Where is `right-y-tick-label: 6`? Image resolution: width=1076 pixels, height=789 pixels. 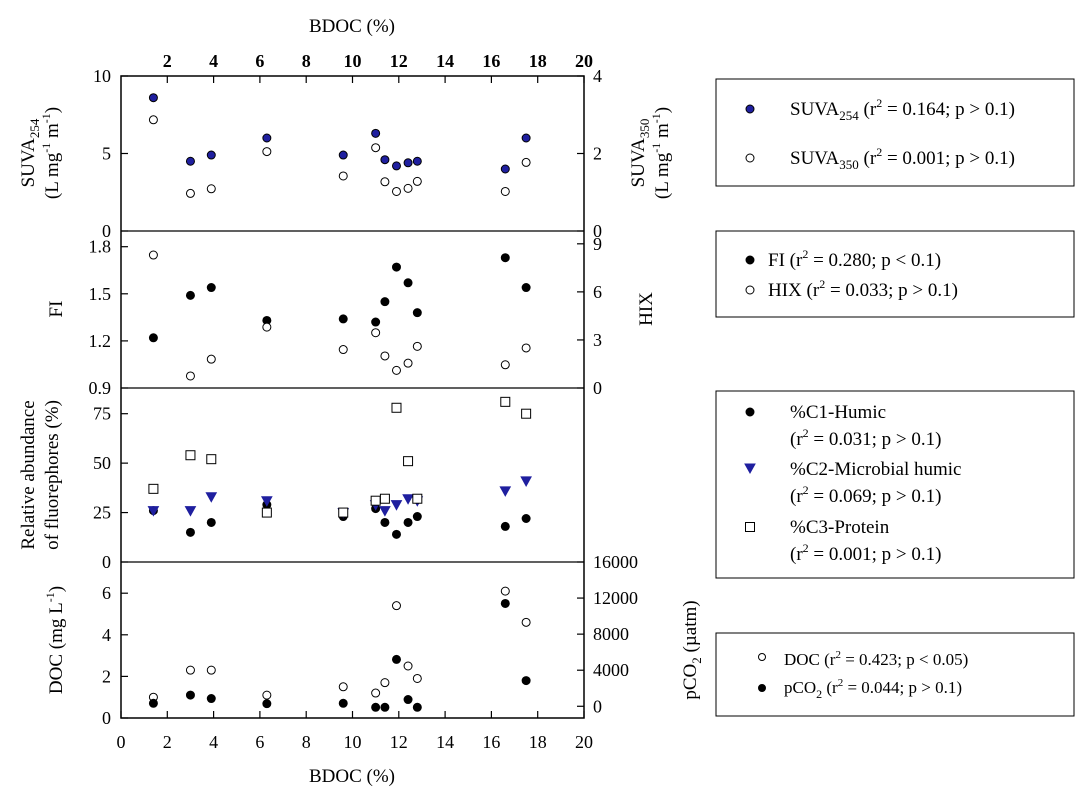 right-y-tick-label: 6 is located at coordinates (597, 292).